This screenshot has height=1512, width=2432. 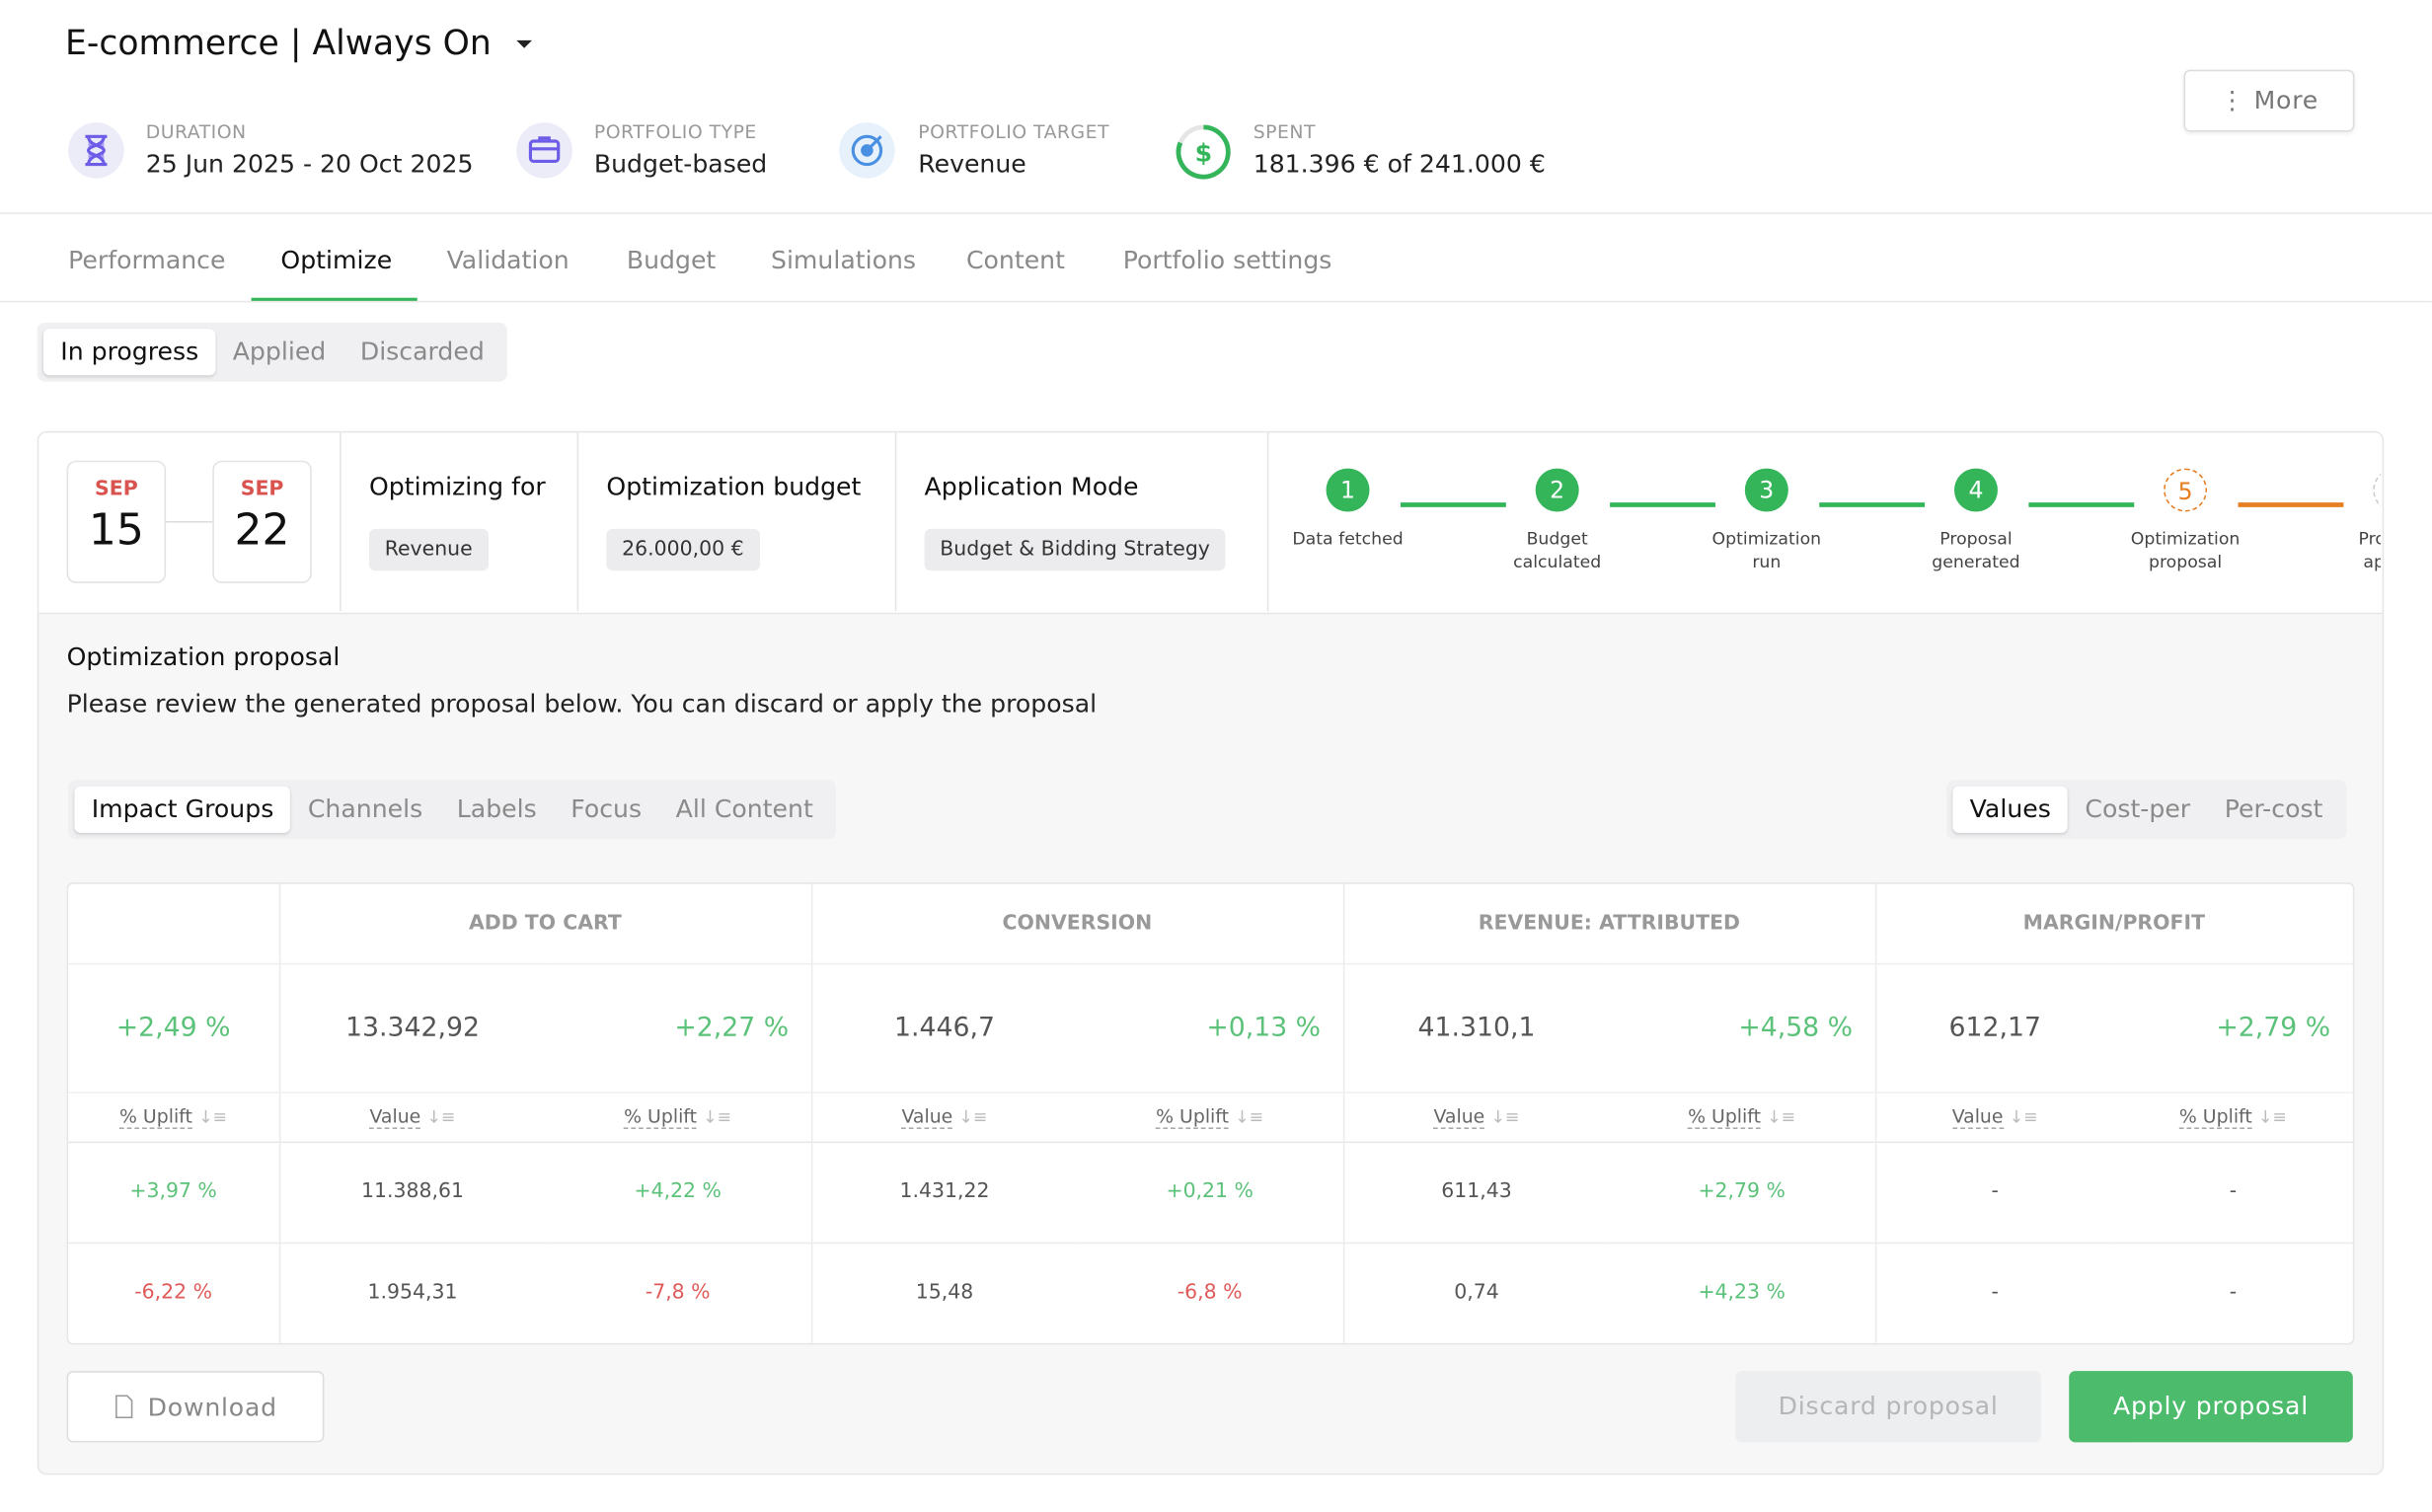 What do you see at coordinates (422, 351) in the screenshot?
I see `switch-option: Discarded` at bounding box center [422, 351].